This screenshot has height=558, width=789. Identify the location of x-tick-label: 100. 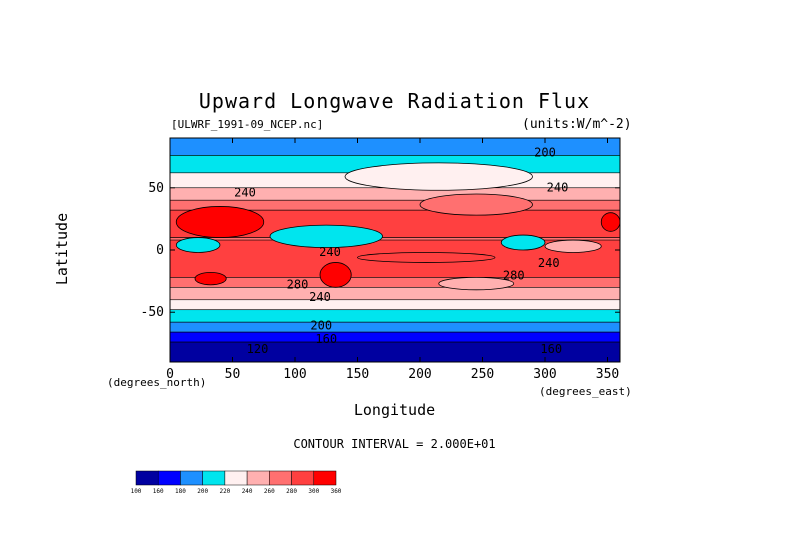
(294, 374).